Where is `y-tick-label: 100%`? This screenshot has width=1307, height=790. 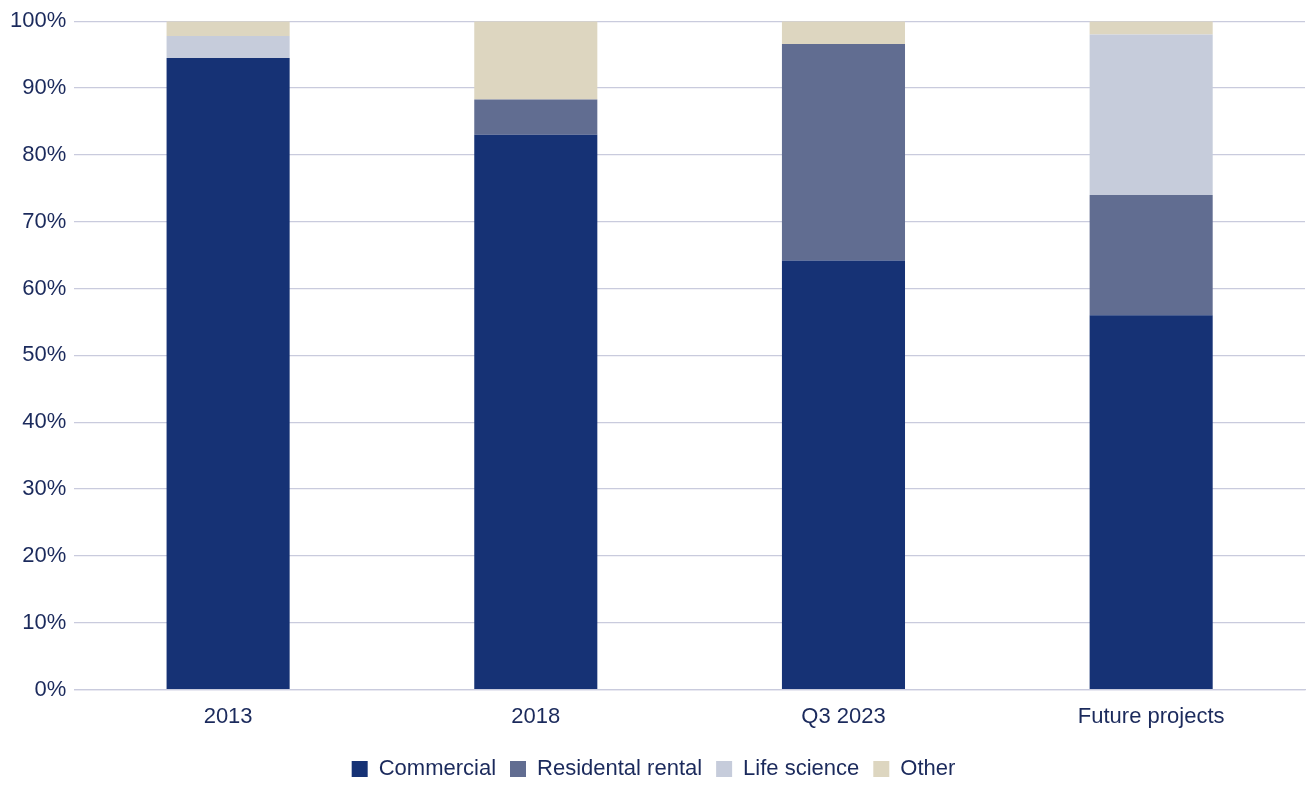
y-tick-label: 100% is located at coordinates (38, 20).